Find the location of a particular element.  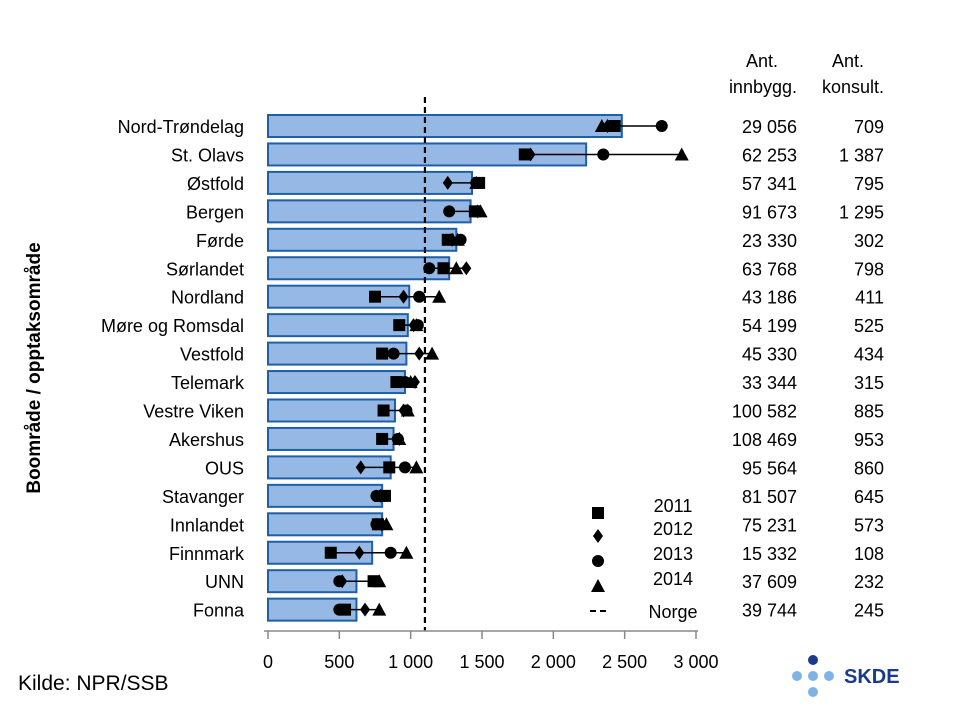

konsultasjoner-value: 315 is located at coordinates (869, 383).